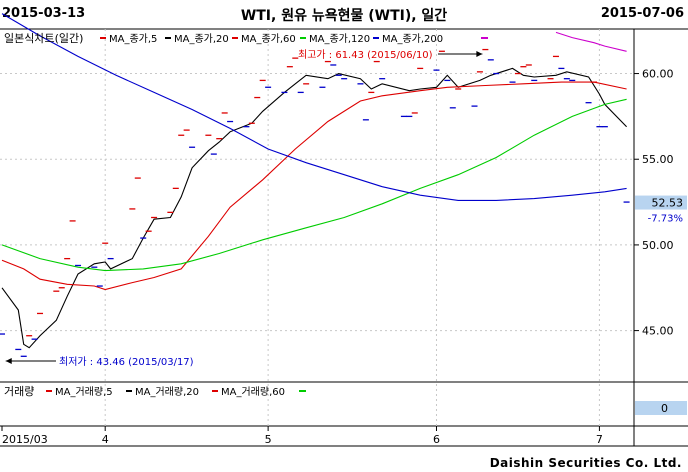 The width and height of the screenshot is (688, 472). Describe the element at coordinates (43, 38) in the screenshot. I see `legend-main-label: 일본식차트(일간)` at that location.